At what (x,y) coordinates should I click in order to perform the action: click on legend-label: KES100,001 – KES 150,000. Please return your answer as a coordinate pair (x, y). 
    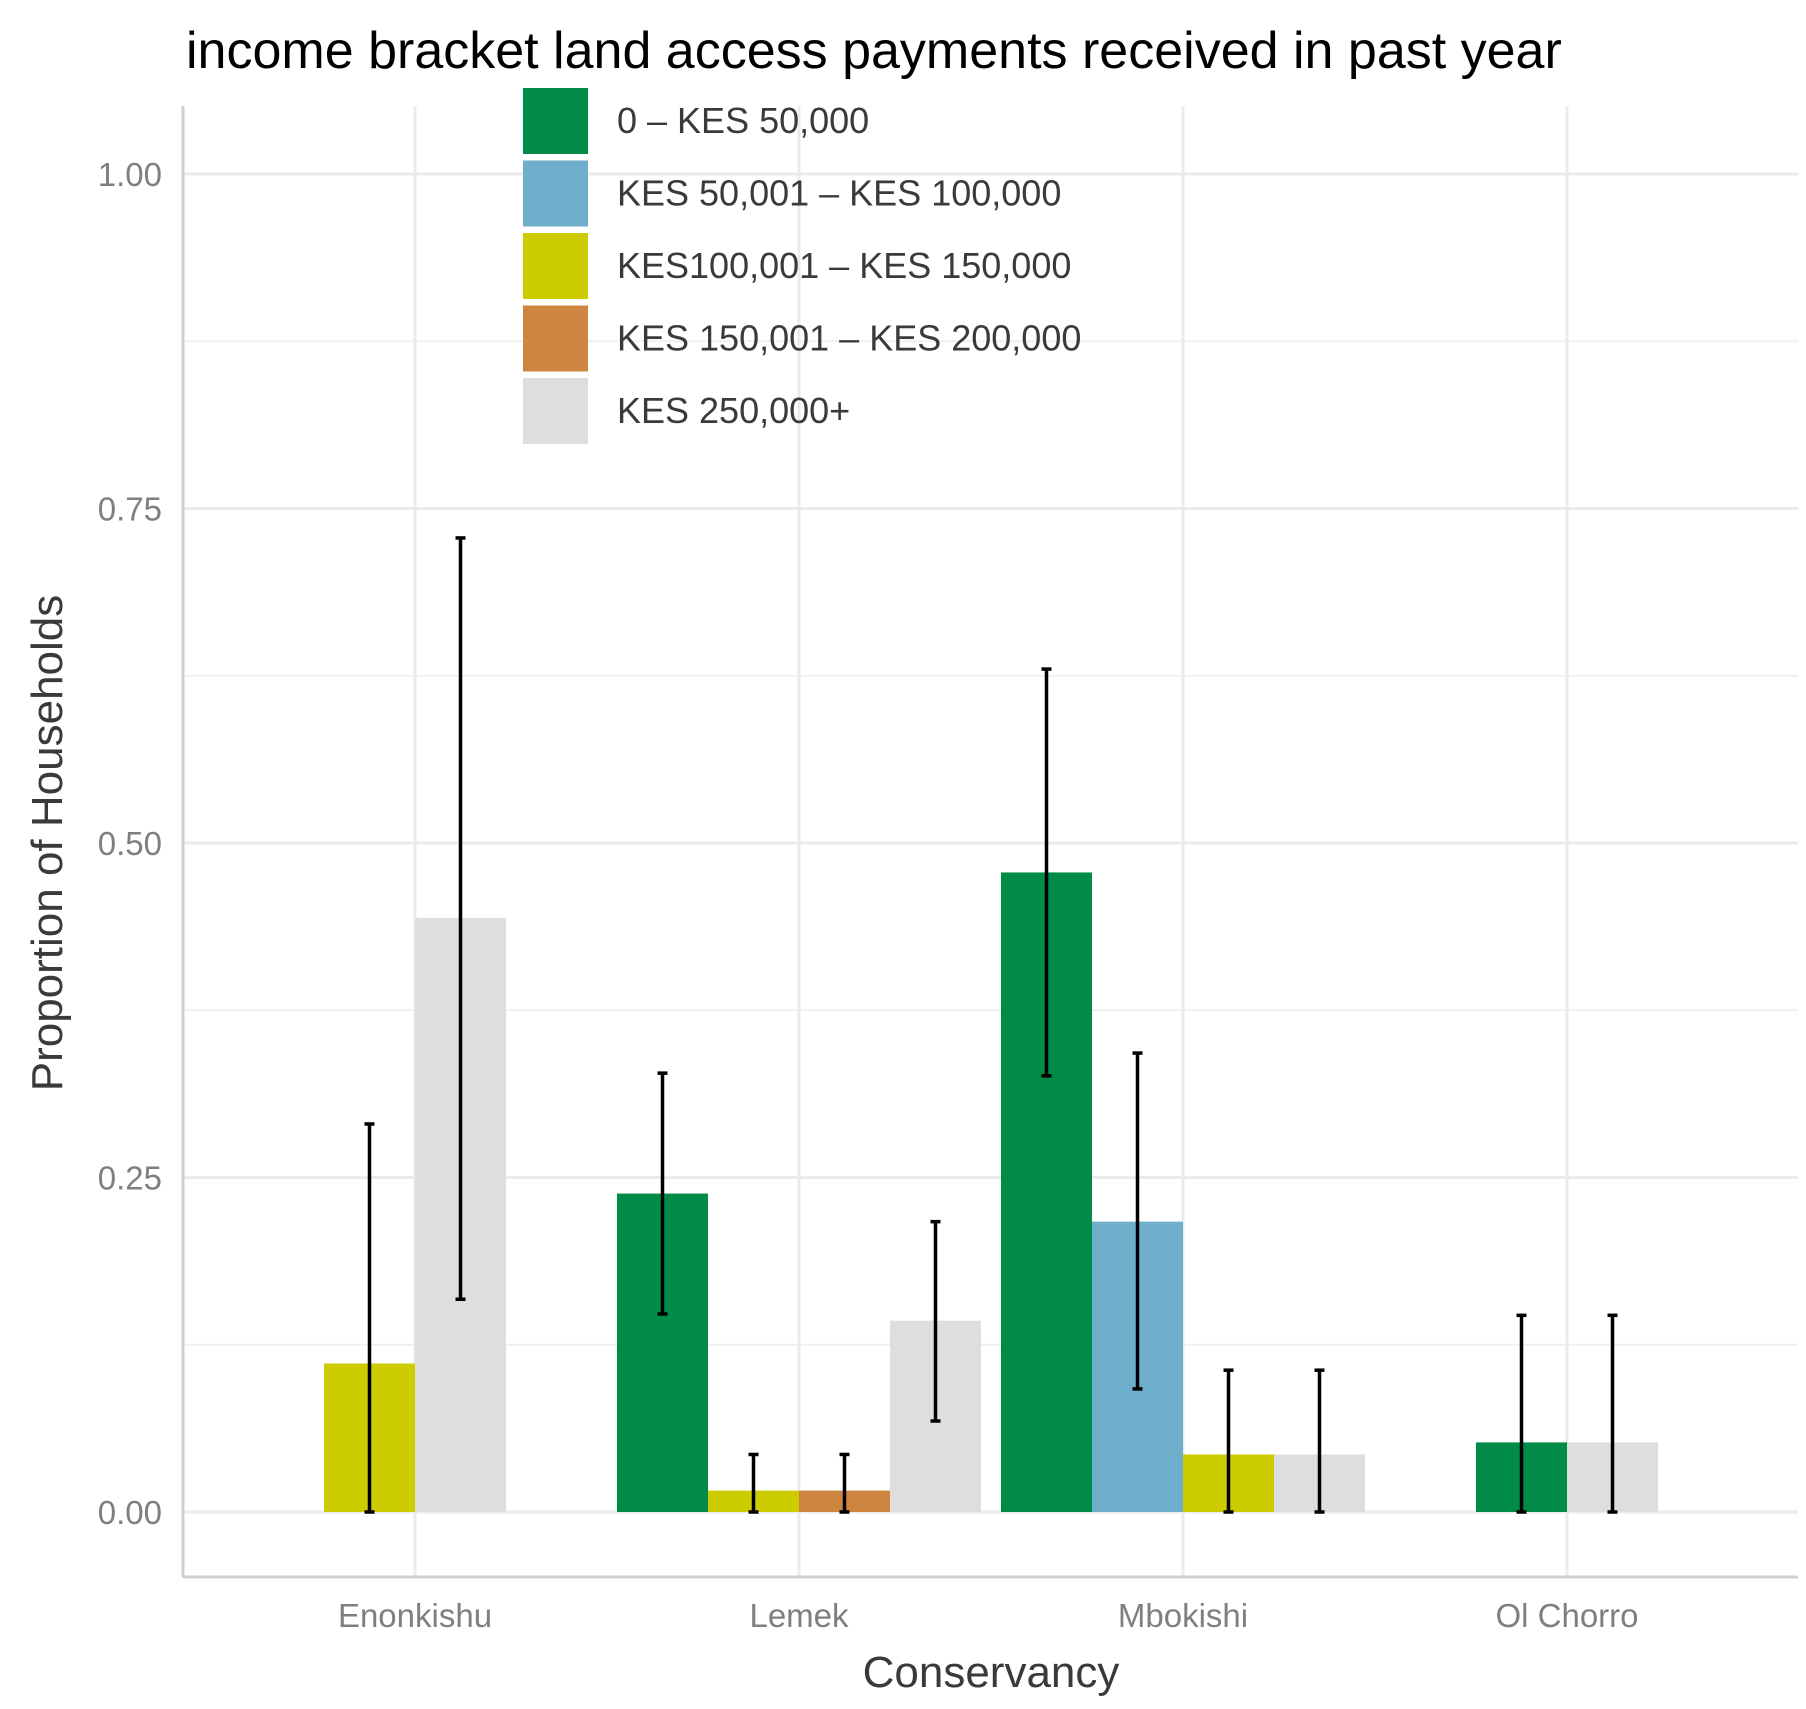
    Looking at the image, I should click on (844, 265).